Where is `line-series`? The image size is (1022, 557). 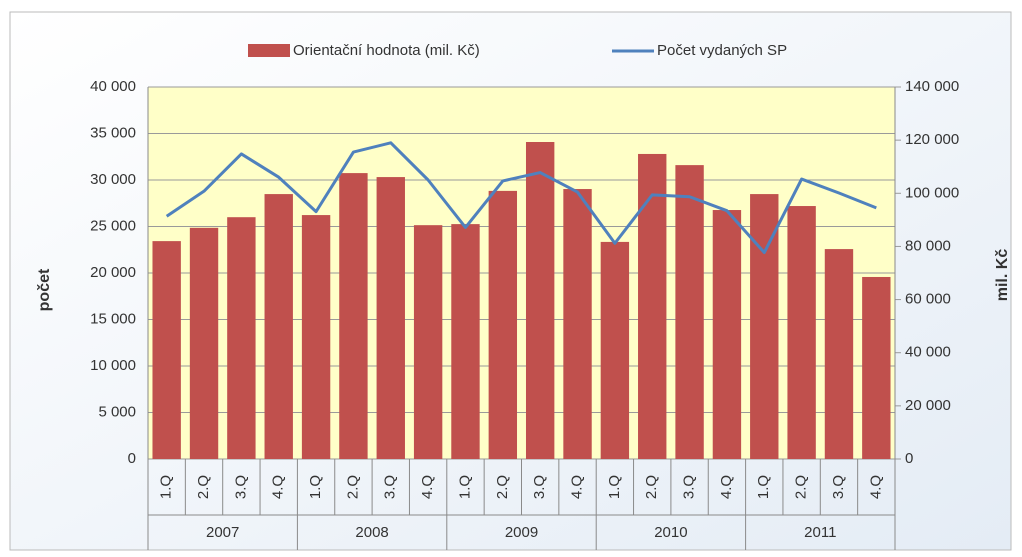
line-series is located at coordinates (521, 198).